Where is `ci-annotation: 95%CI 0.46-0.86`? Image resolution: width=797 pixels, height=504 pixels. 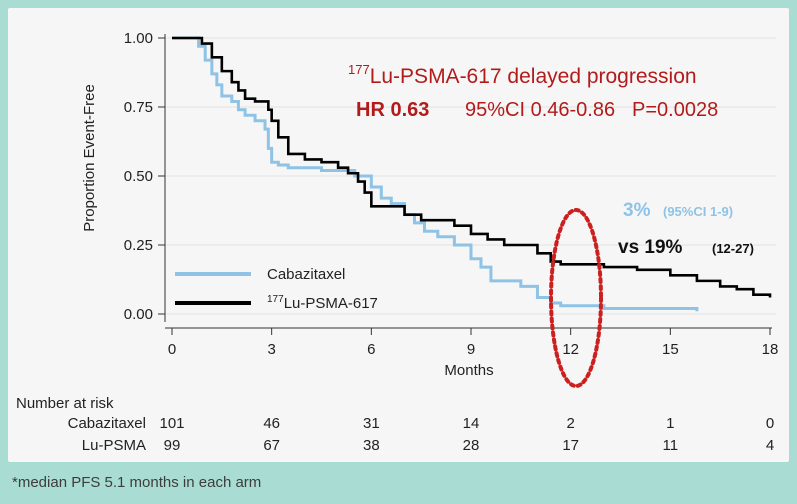
ci-annotation: 95%CI 0.46-0.86 is located at coordinates (540, 110).